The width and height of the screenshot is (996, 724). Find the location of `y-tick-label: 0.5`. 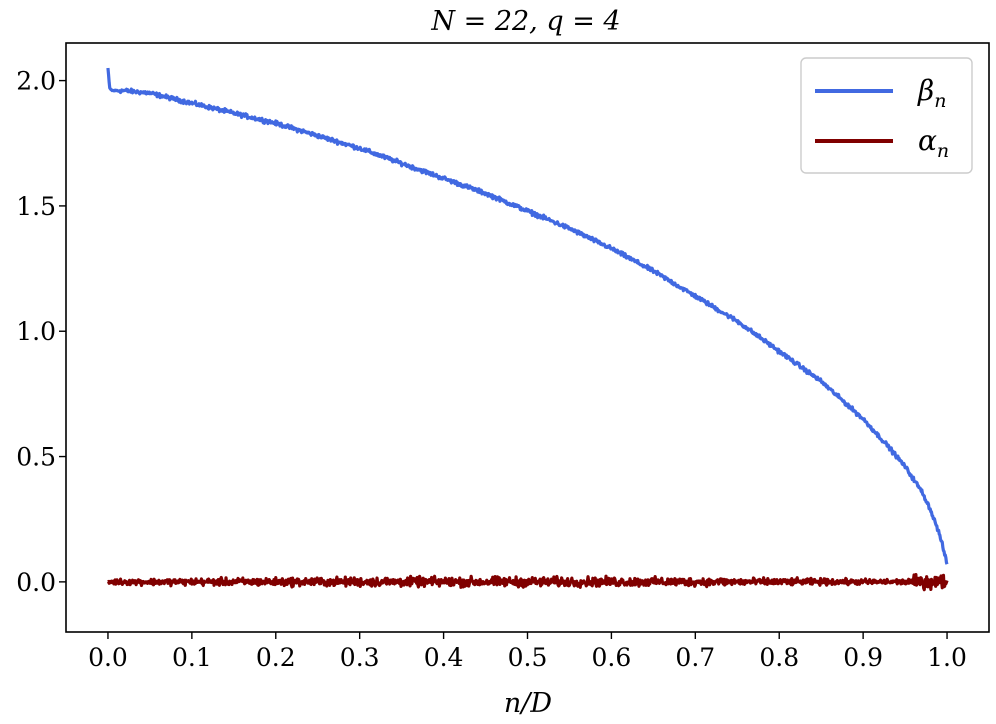

y-tick-label: 0.5 is located at coordinates (36, 457).